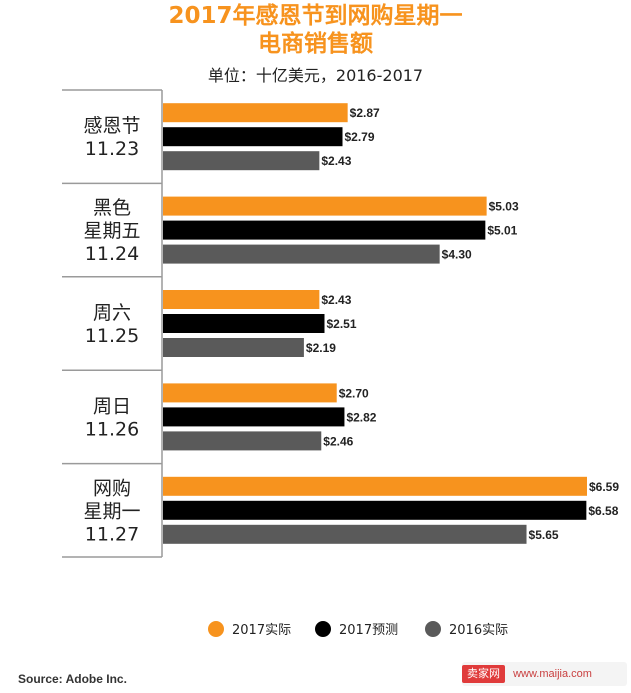 The image size is (631, 693). I want to click on watermark: 卖家网 www.maijia.com, so click(544, 674).